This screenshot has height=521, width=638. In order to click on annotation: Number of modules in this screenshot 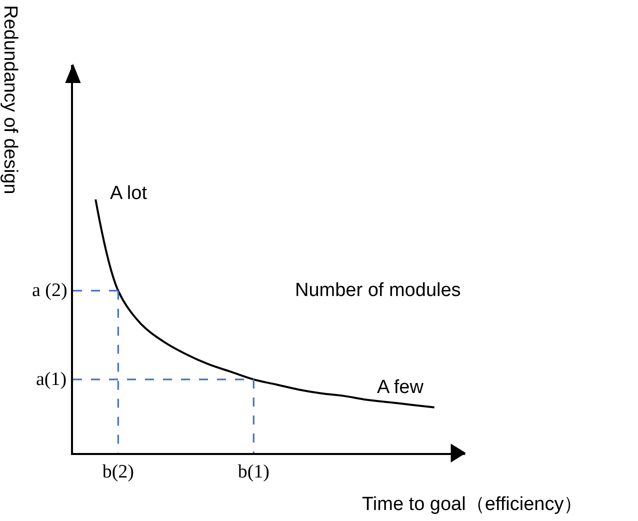, I will do `click(378, 290)`.